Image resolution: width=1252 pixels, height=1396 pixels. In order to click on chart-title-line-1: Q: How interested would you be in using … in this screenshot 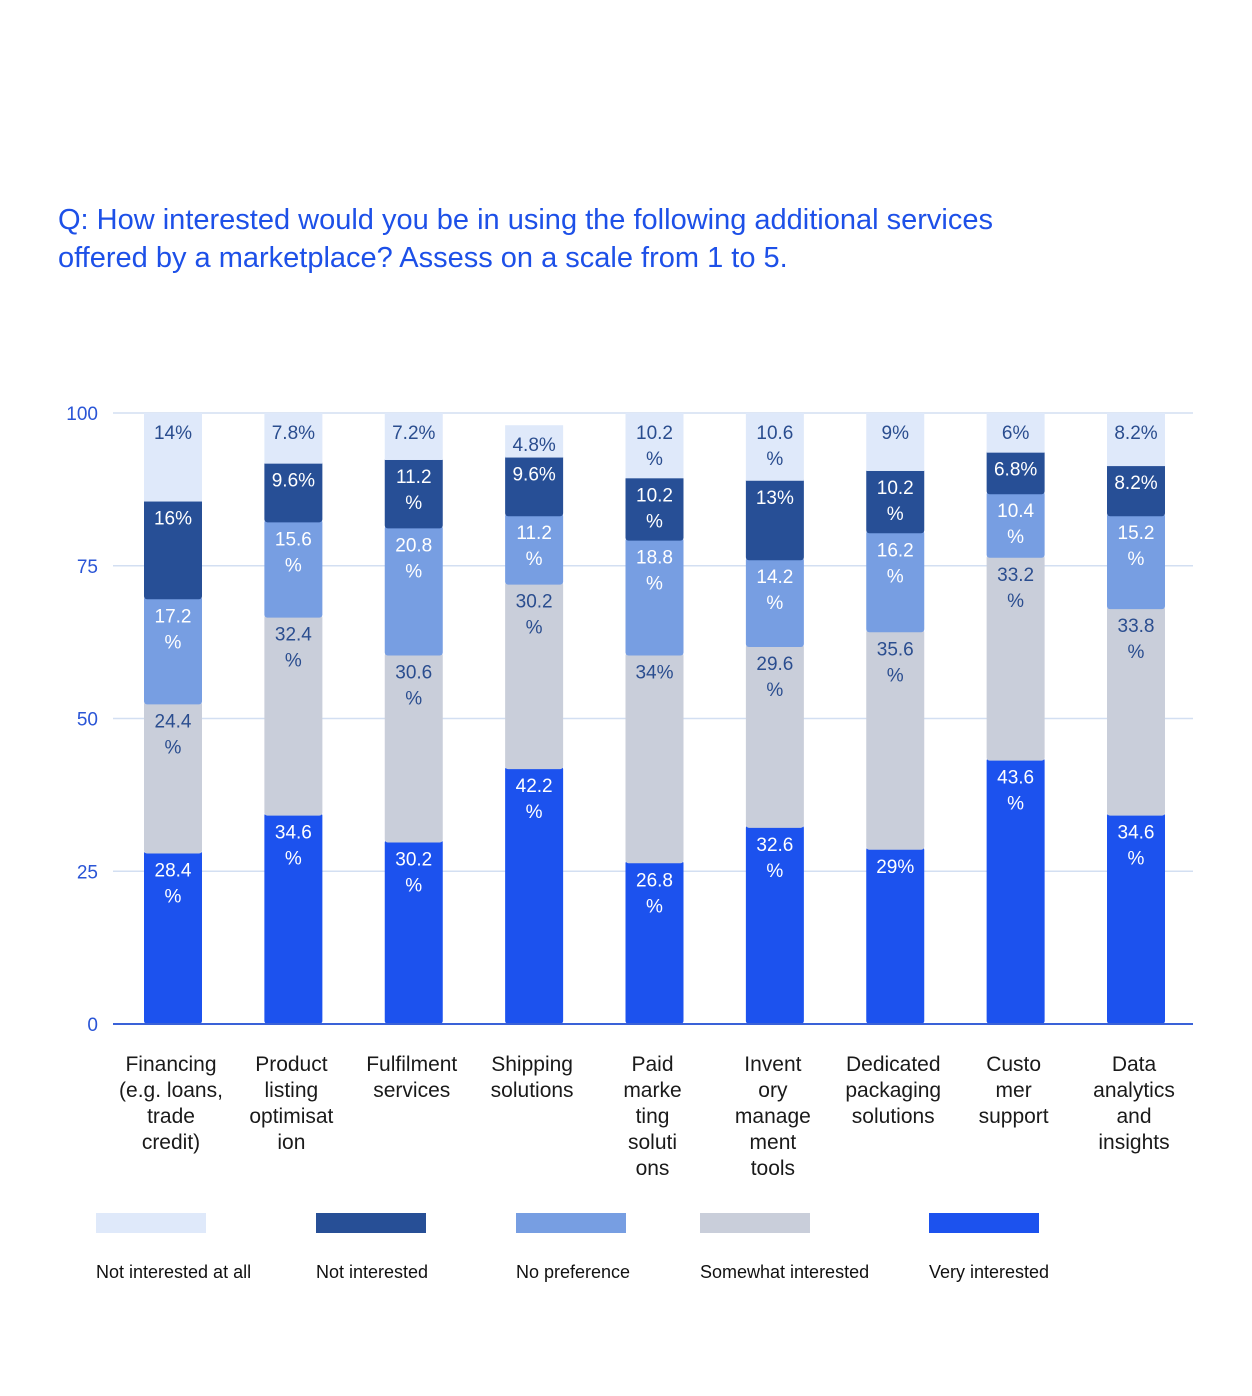, I will do `click(525, 220)`.